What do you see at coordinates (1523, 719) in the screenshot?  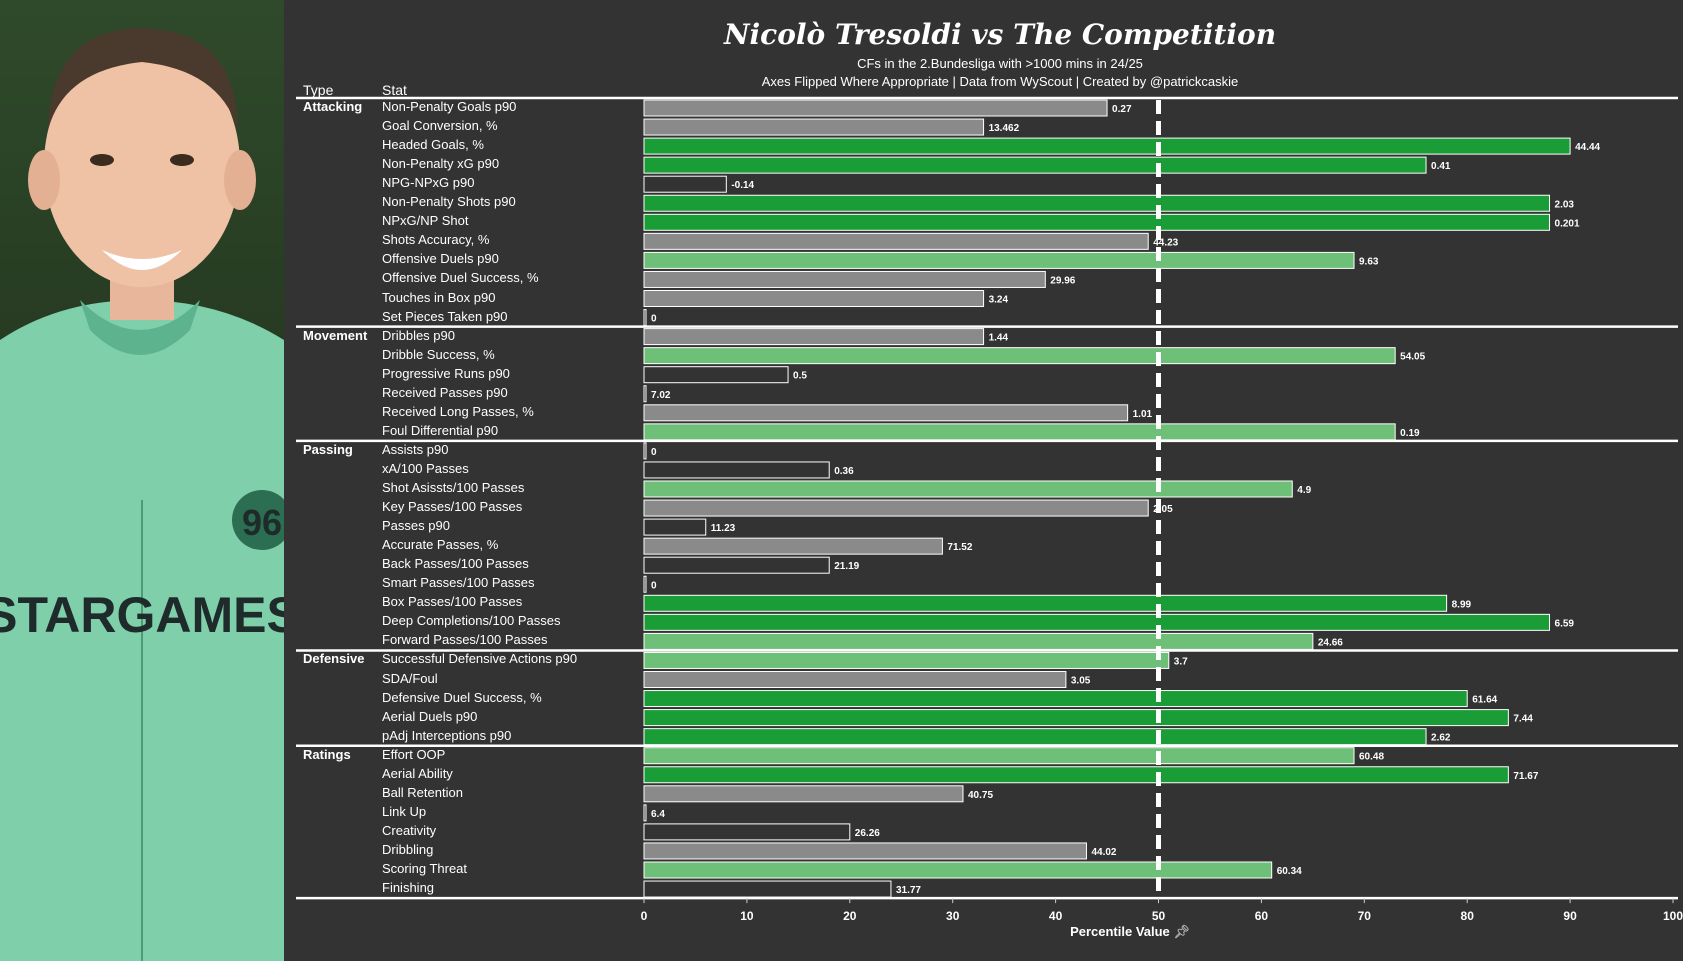 I see `bar-value-label: 7.44` at bounding box center [1523, 719].